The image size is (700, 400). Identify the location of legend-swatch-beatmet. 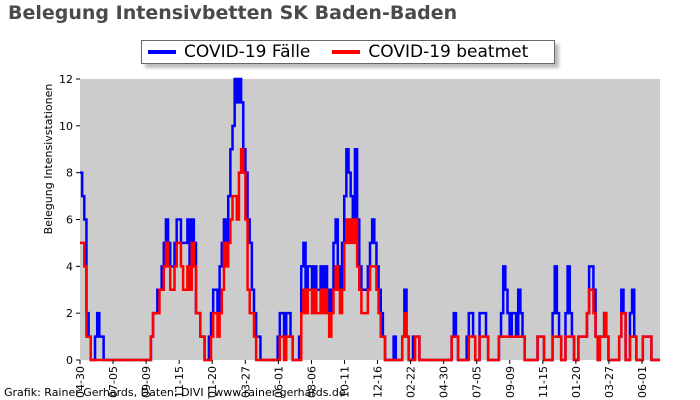
(346, 52).